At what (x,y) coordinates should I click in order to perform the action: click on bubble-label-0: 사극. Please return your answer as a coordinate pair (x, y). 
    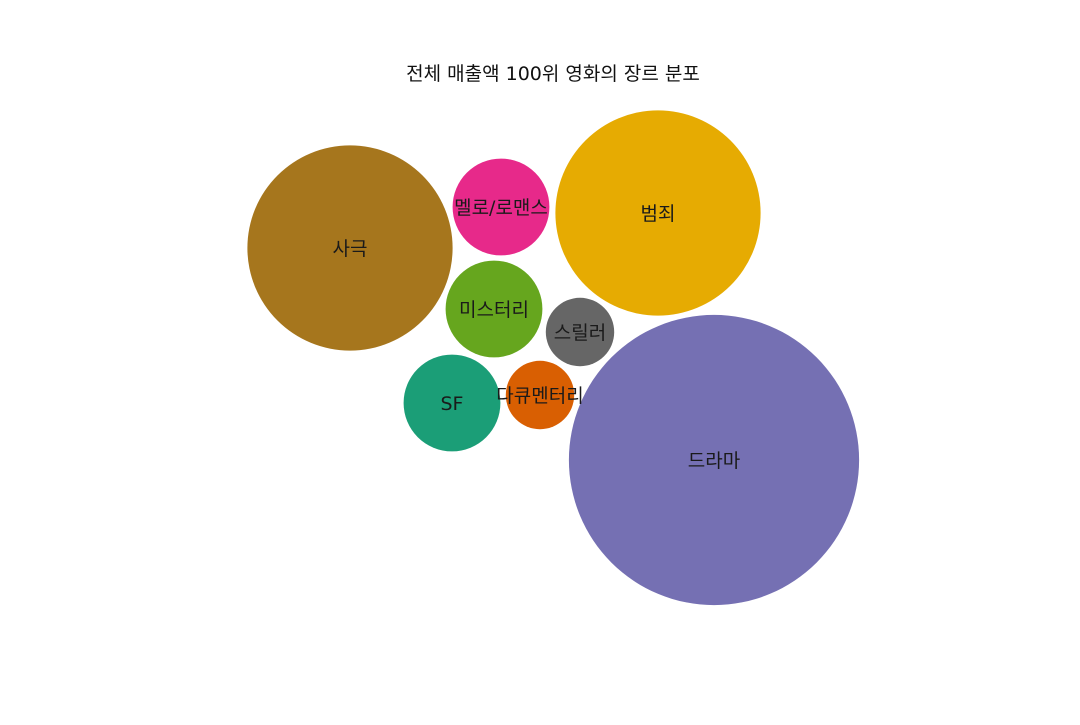
    Looking at the image, I should click on (350, 249).